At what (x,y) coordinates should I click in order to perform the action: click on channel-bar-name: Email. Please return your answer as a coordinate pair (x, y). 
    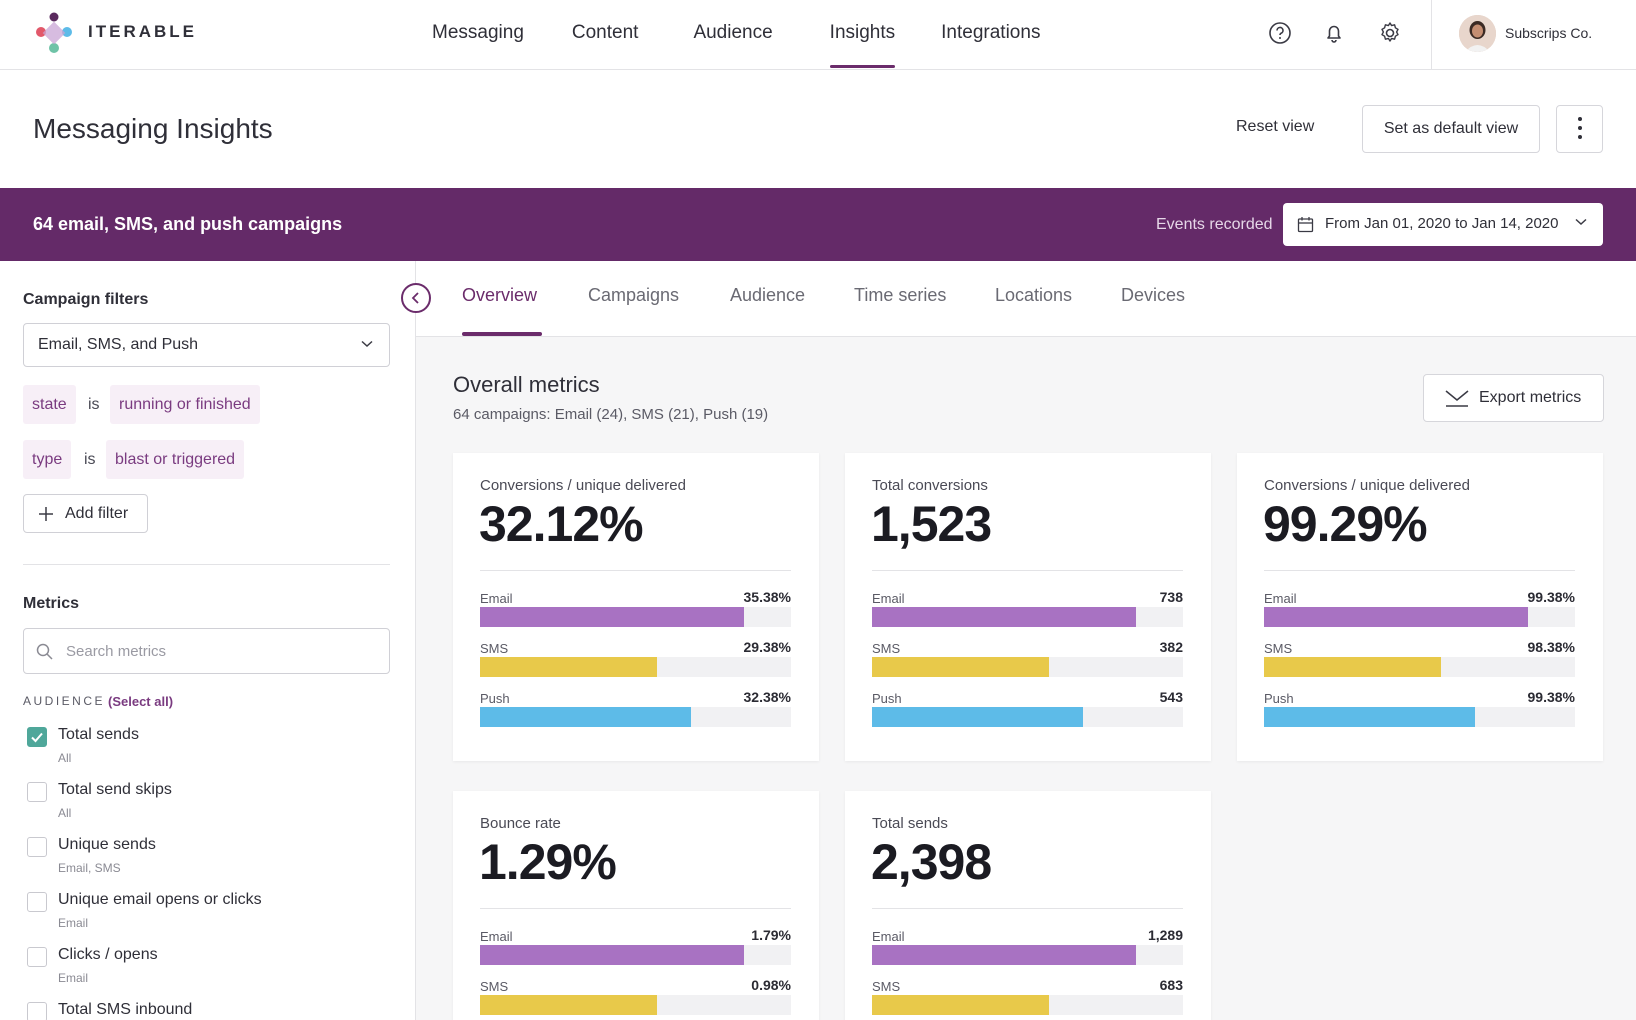
    Looking at the image, I should click on (496, 598).